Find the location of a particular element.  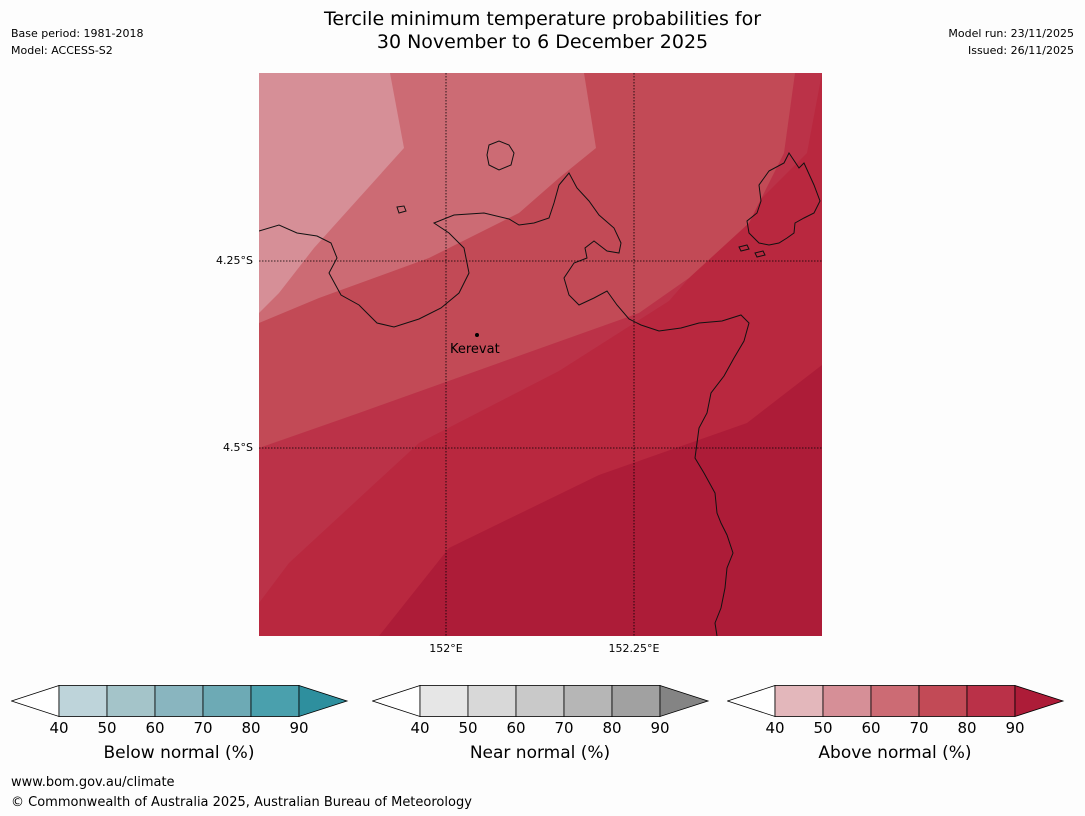

below-normal-colorbar: 40 50 60 70 80 90 Below normal (%) is located at coordinates (179, 723).